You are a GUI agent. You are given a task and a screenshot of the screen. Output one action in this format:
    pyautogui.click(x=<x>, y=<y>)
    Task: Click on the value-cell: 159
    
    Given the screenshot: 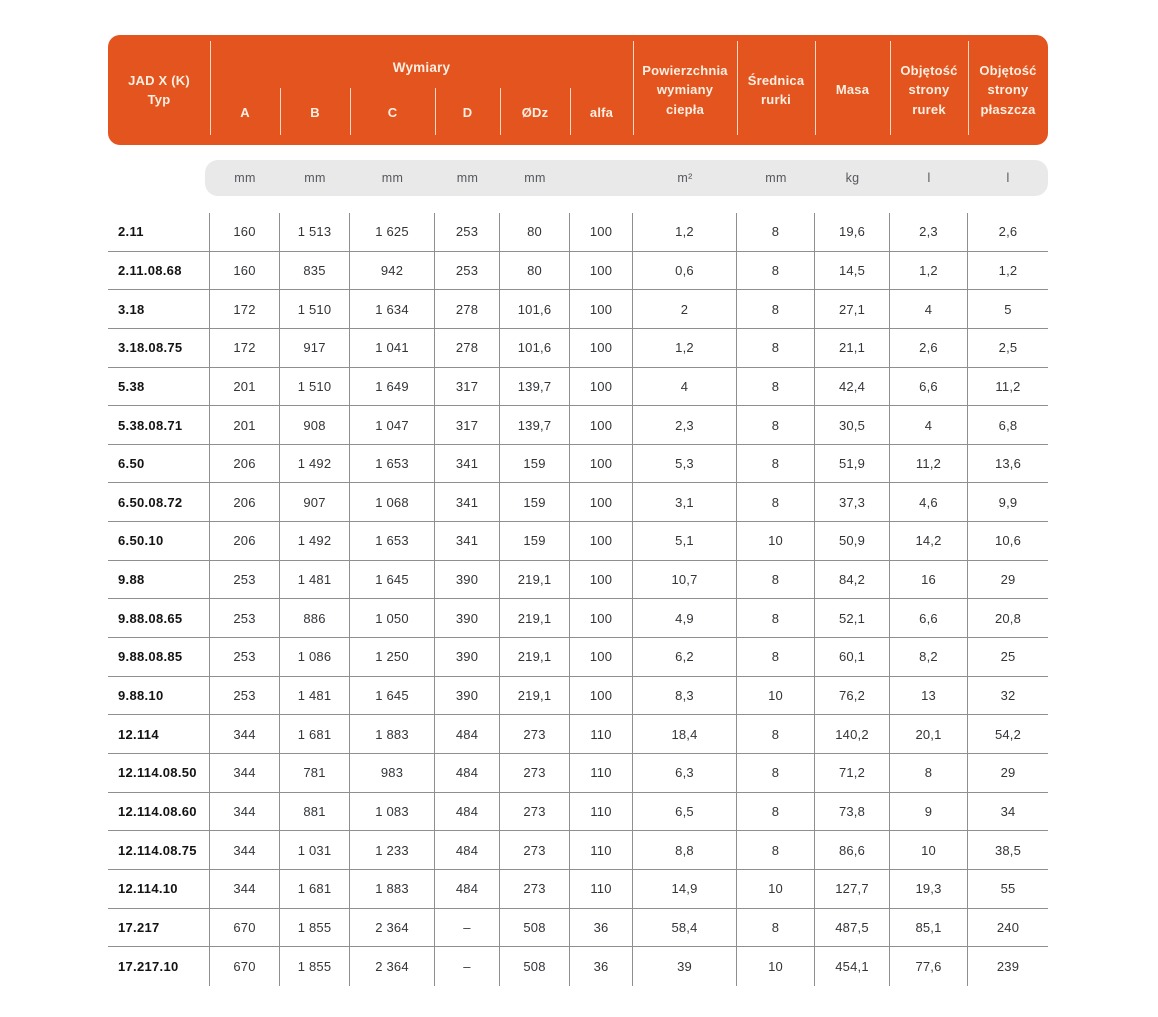 What is the action you would take?
    pyautogui.click(x=535, y=502)
    